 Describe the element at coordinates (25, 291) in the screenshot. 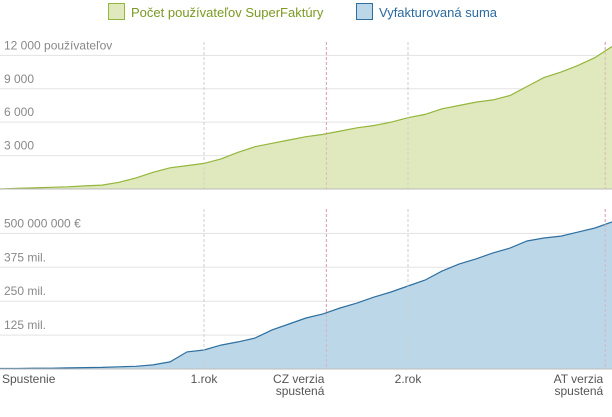

I see `y-tick-label: 250 mil.` at that location.